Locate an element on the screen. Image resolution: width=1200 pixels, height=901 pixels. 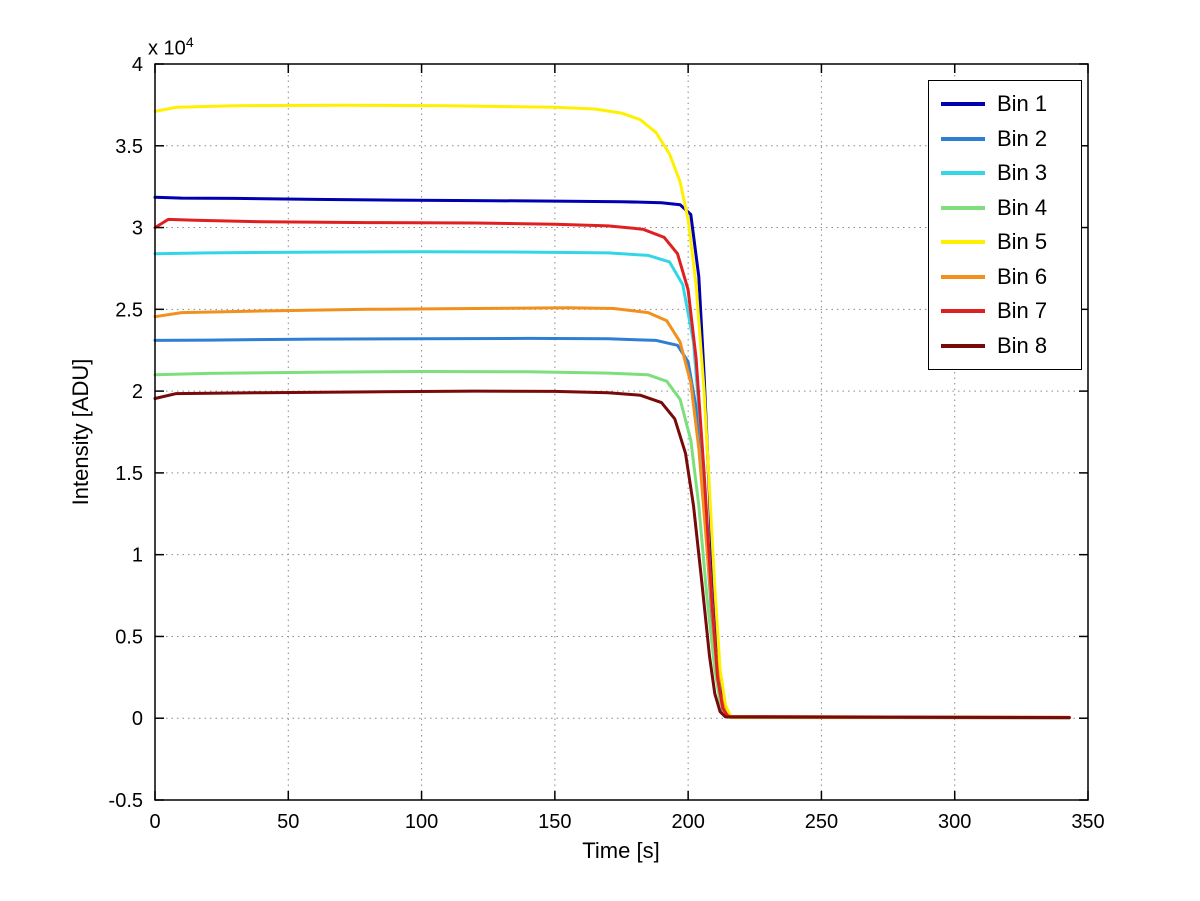
x-tick-label: 100 is located at coordinates (421, 822).